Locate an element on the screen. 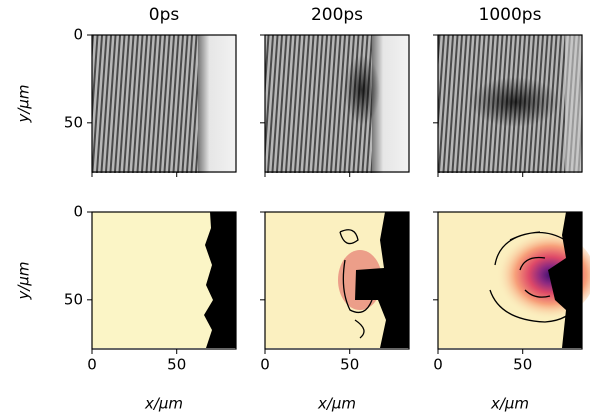 This screenshot has height=419, width=590. panel-title: 200ps is located at coordinates (337, 15).